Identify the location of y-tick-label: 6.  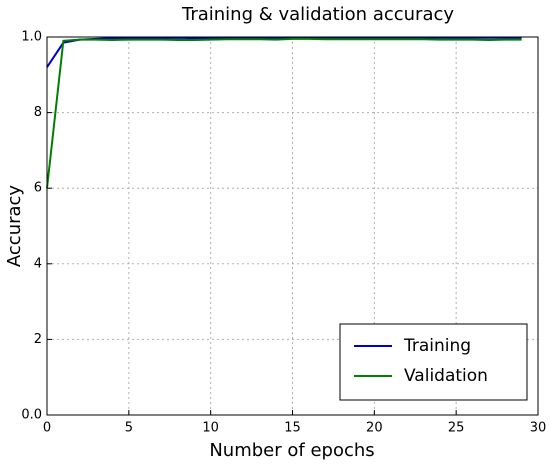
(38, 188).